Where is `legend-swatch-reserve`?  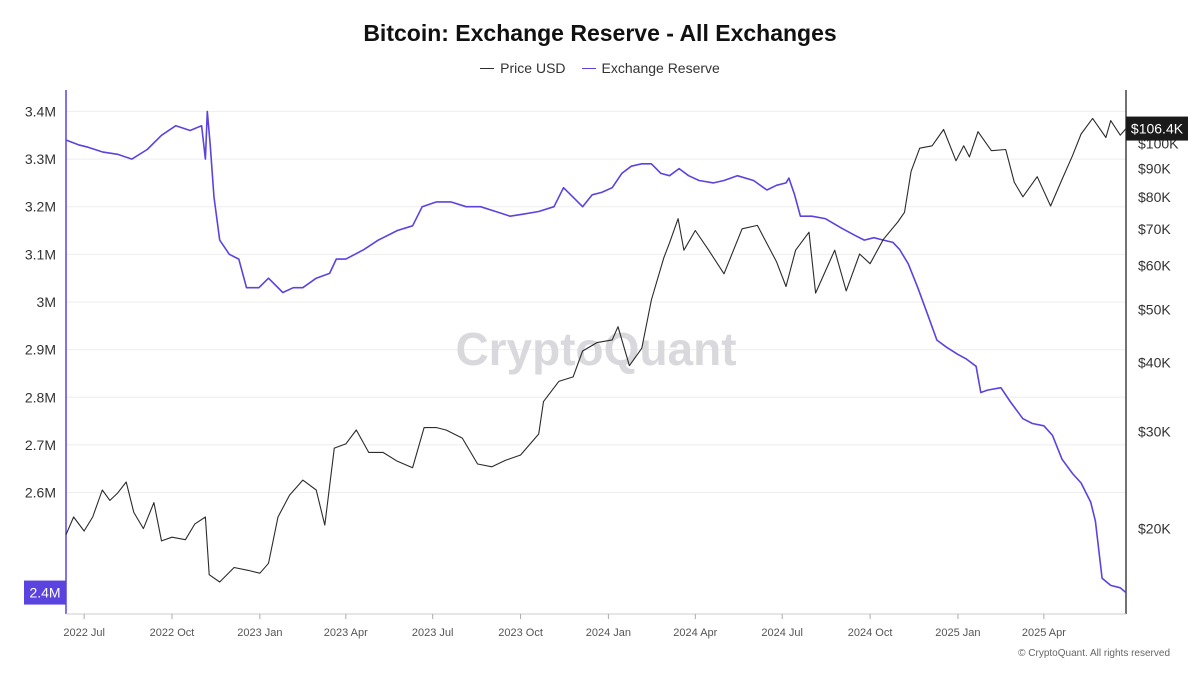
legend-swatch-reserve is located at coordinates (588, 68).